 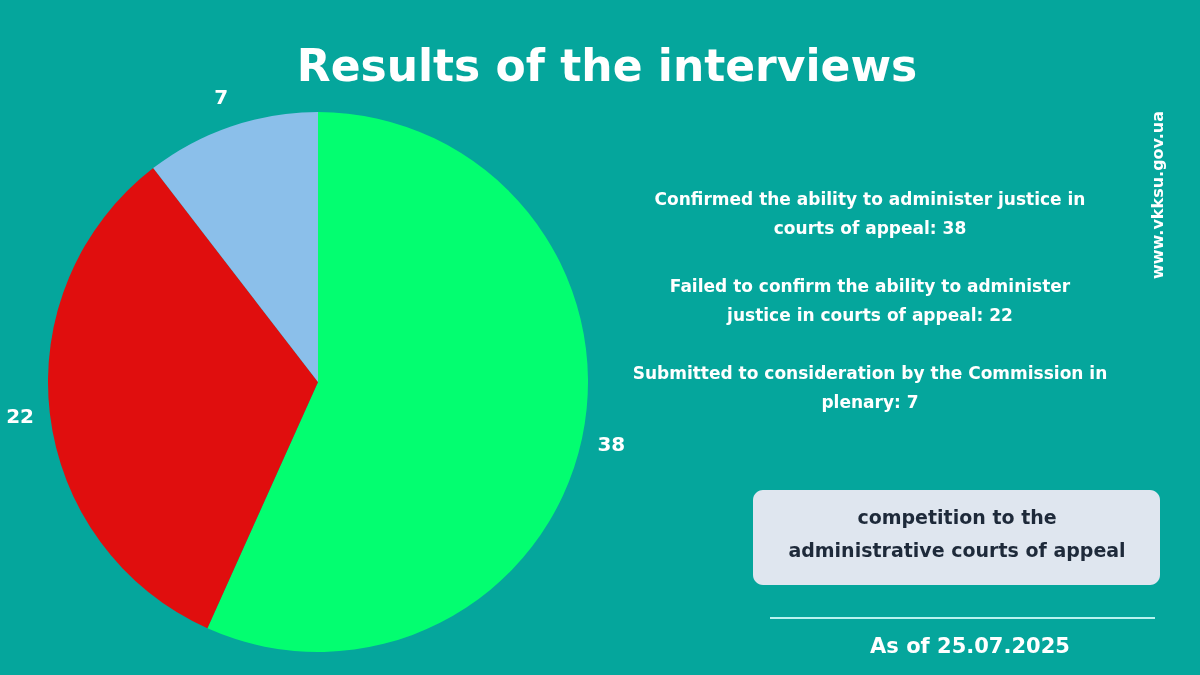 What do you see at coordinates (1157, 195) in the screenshot?
I see `text: www.vkksu.gov.ua` at bounding box center [1157, 195].